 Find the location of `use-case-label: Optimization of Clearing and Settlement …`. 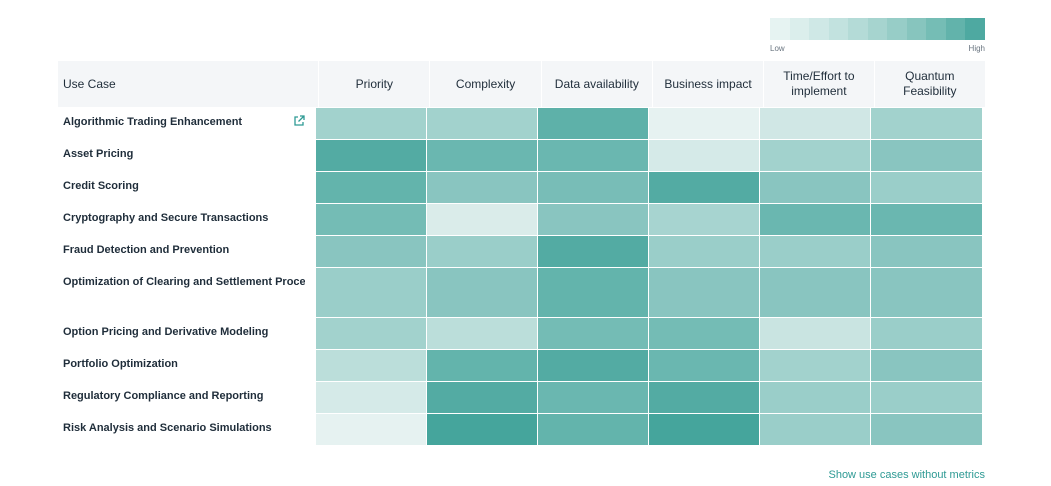

use-case-label: Optimization of Clearing and Settlement … is located at coordinates (184, 282).